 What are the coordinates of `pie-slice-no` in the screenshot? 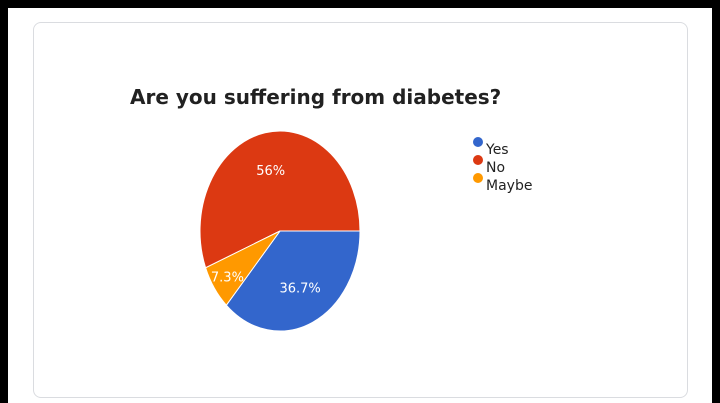 It's located at (280, 199).